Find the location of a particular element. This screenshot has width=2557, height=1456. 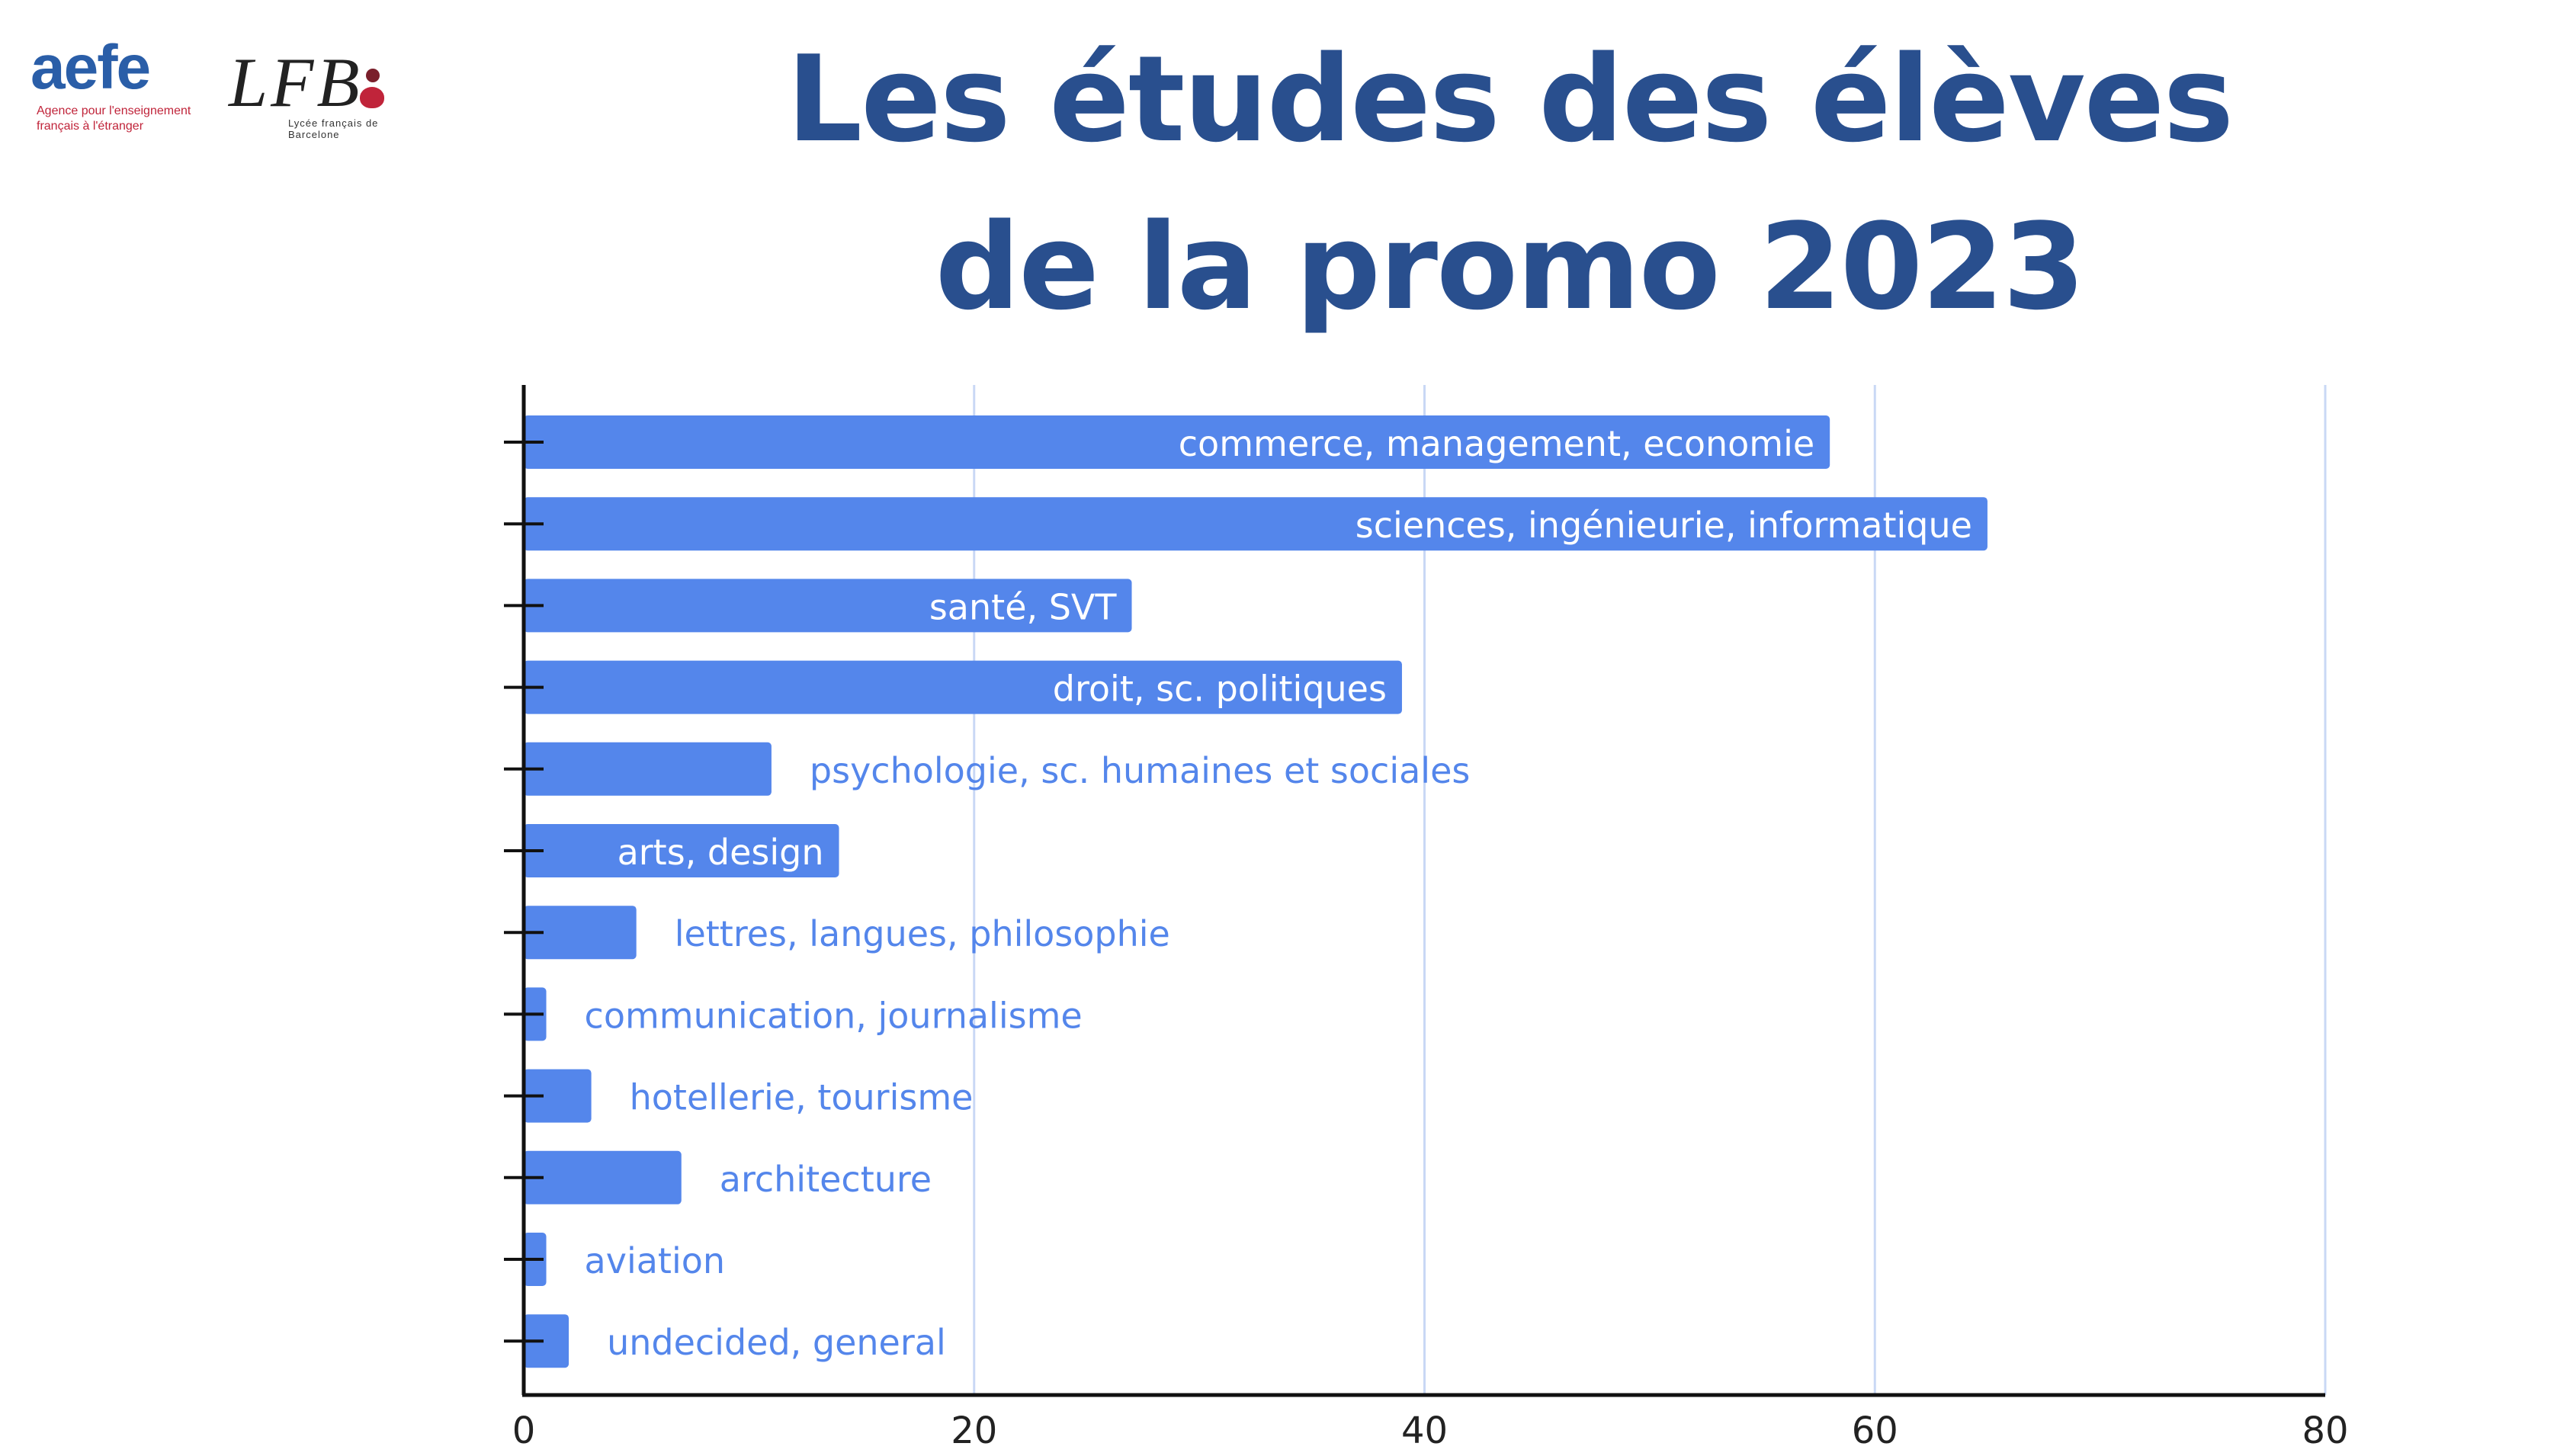

bar-label: communication, journalisme is located at coordinates (834, 1015).